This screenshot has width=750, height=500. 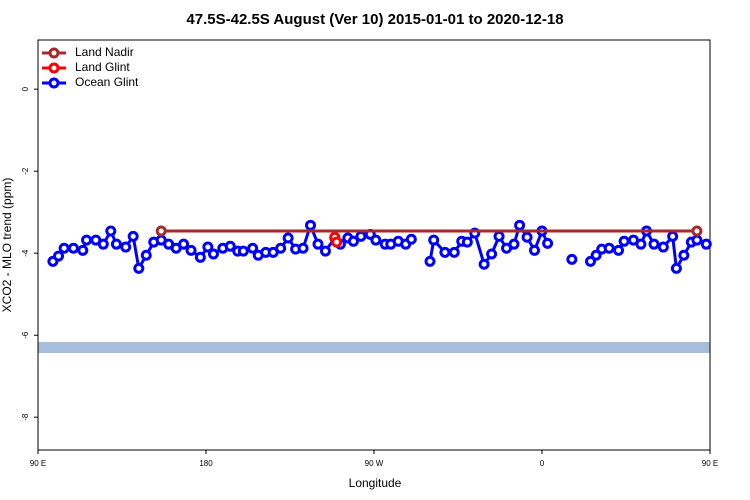 I want to click on y-axis-label: XCO2 - MLO trend (ppm), so click(x=7, y=245).